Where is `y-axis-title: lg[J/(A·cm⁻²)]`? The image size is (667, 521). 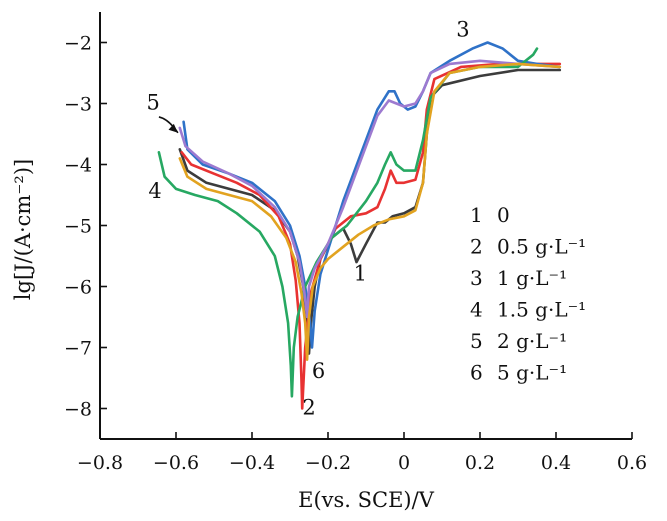
y-axis-title: lg[J/(A·cm⁻²)] is located at coordinates (23, 229).